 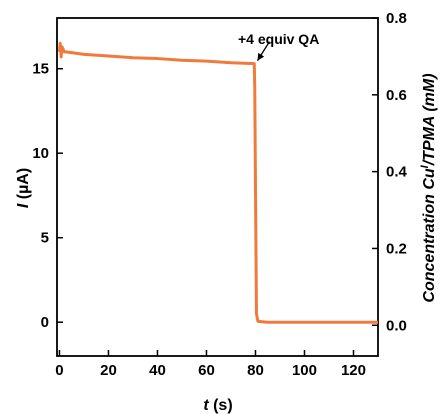 I want to click on x-tick-label: 20, so click(x=108, y=370).